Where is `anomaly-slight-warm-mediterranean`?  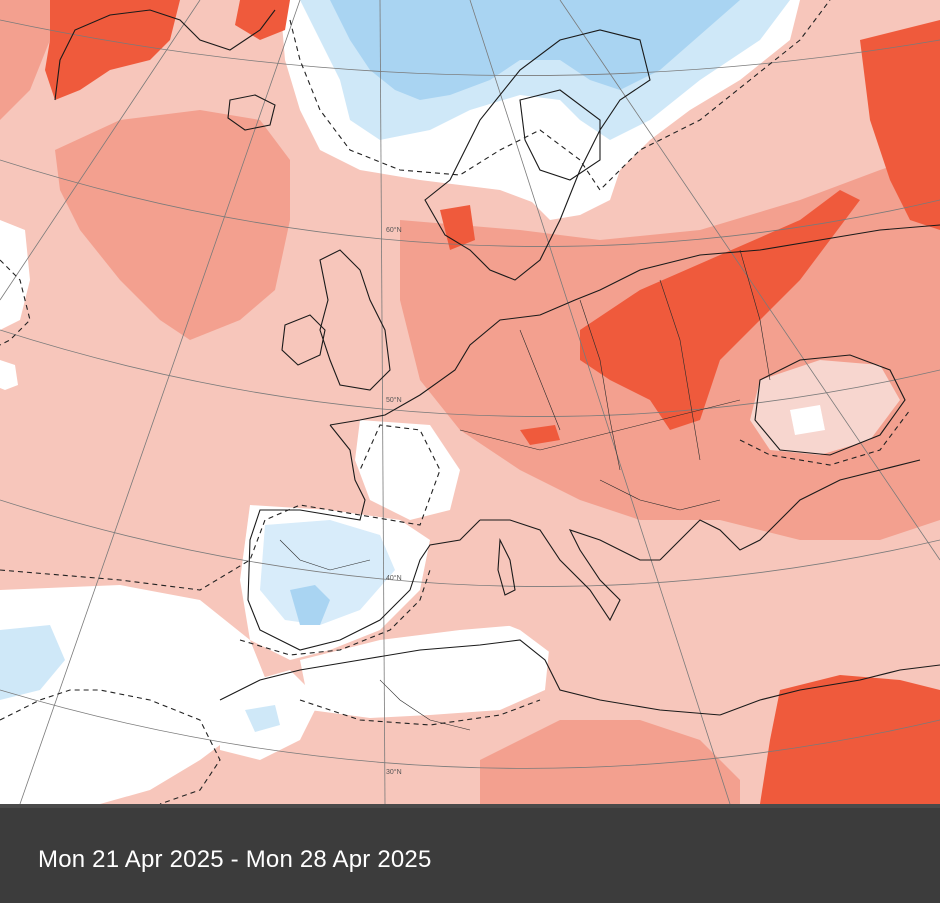 anomaly-slight-warm-mediterranean is located at coordinates (580, 630).